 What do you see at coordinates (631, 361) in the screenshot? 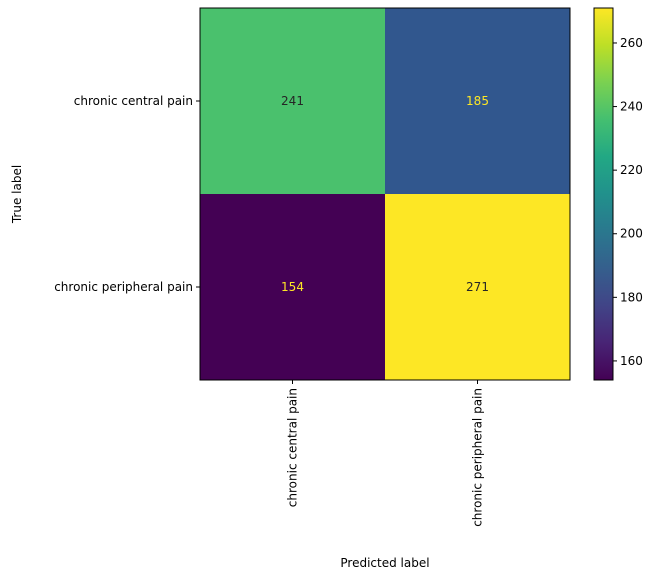
I see `colorbar-tick-label: 160` at bounding box center [631, 361].